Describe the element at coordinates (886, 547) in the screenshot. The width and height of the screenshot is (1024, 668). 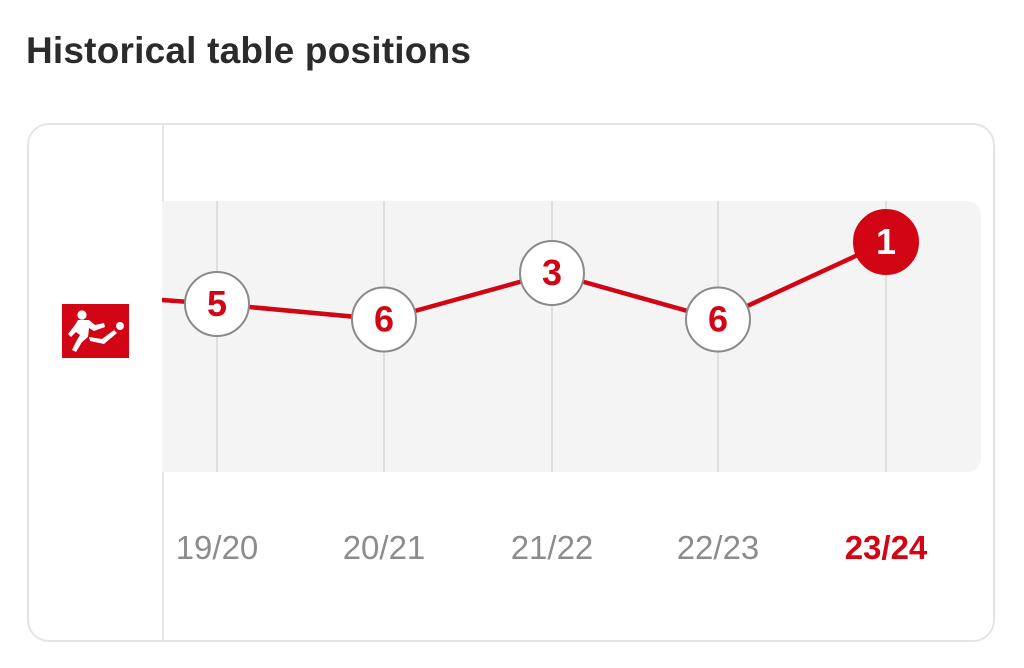
I see `season-label-23-24: 23/24` at that location.